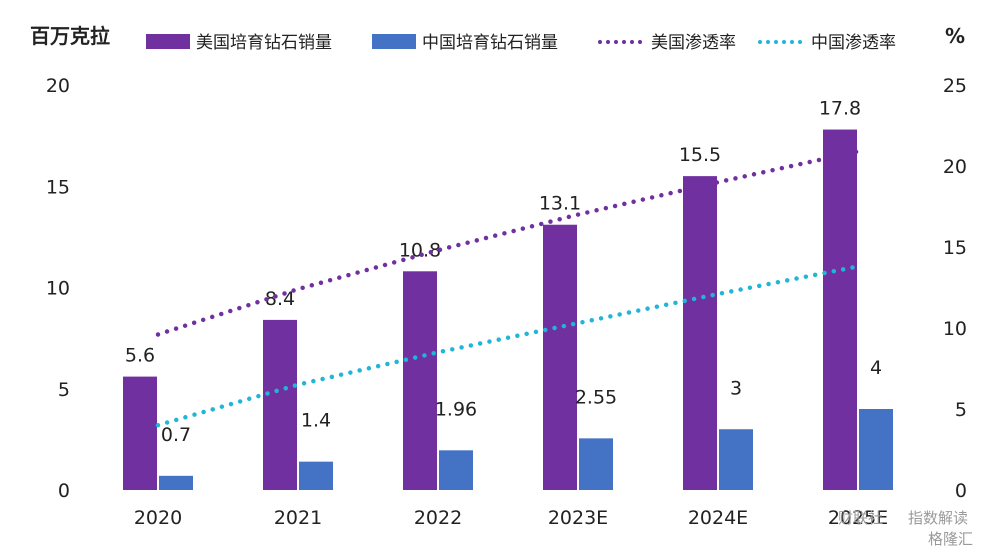 The height and width of the screenshot is (553, 1002). Describe the element at coordinates (853, 43) in the screenshot. I see `legend-label-cn-rate: 中国渗透率` at that location.